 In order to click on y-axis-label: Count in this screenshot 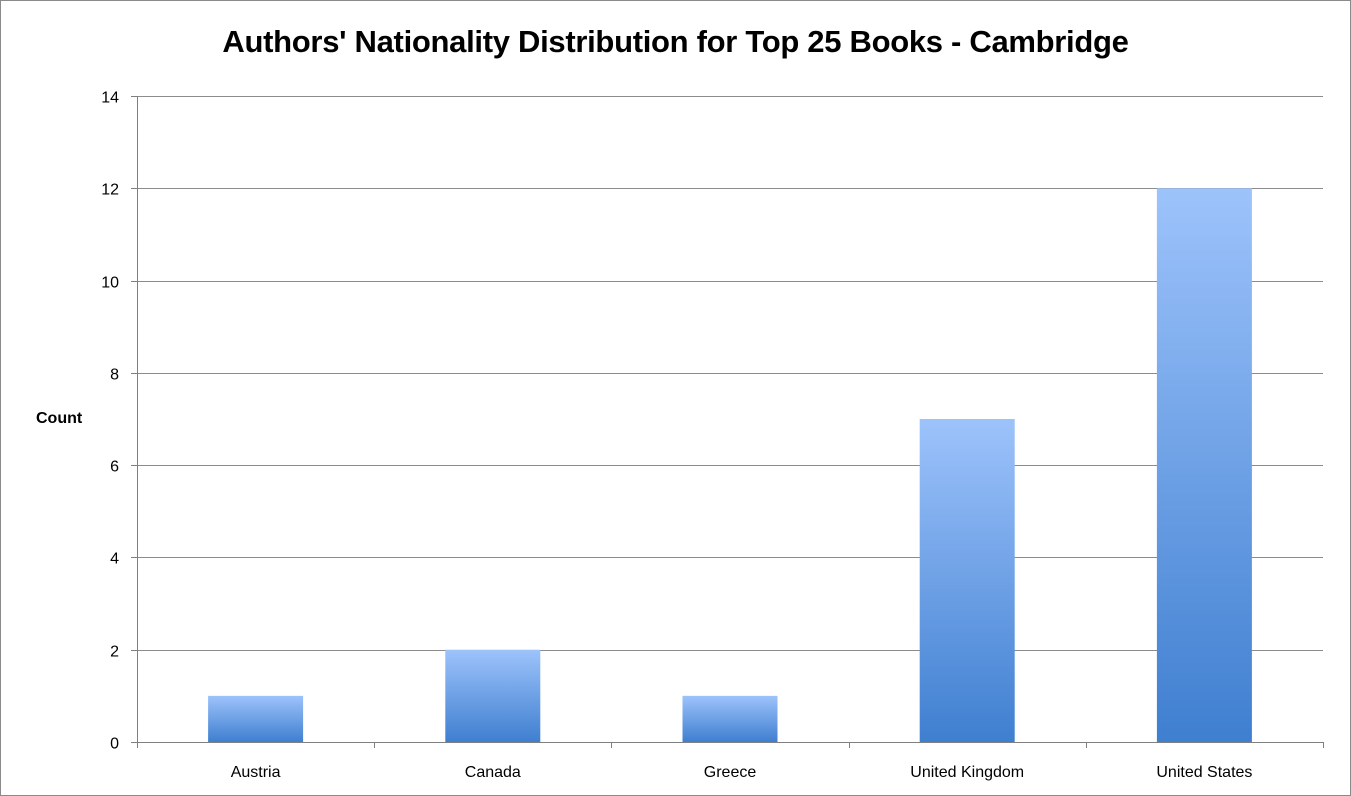, I will do `click(59, 418)`.